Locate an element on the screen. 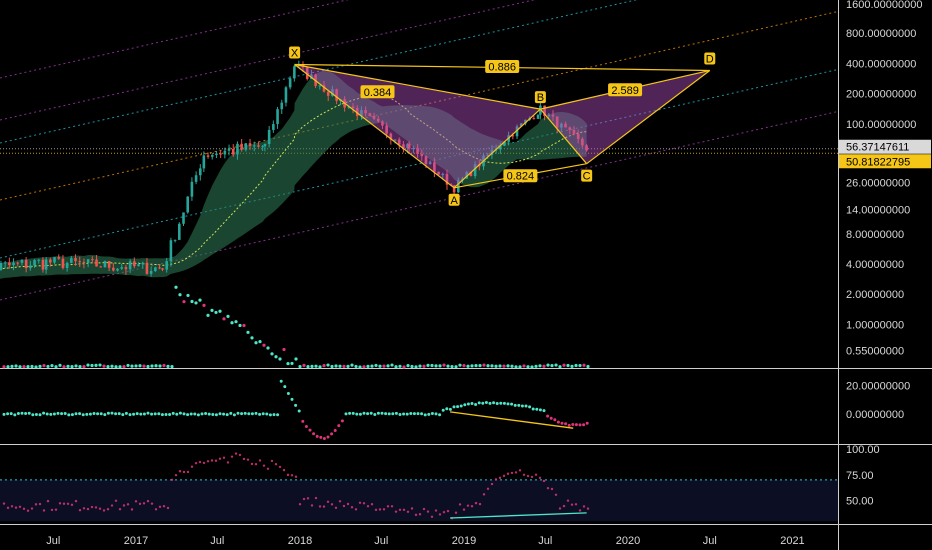 The width and height of the screenshot is (932, 550). divergence-line is located at coordinates (511, 420).